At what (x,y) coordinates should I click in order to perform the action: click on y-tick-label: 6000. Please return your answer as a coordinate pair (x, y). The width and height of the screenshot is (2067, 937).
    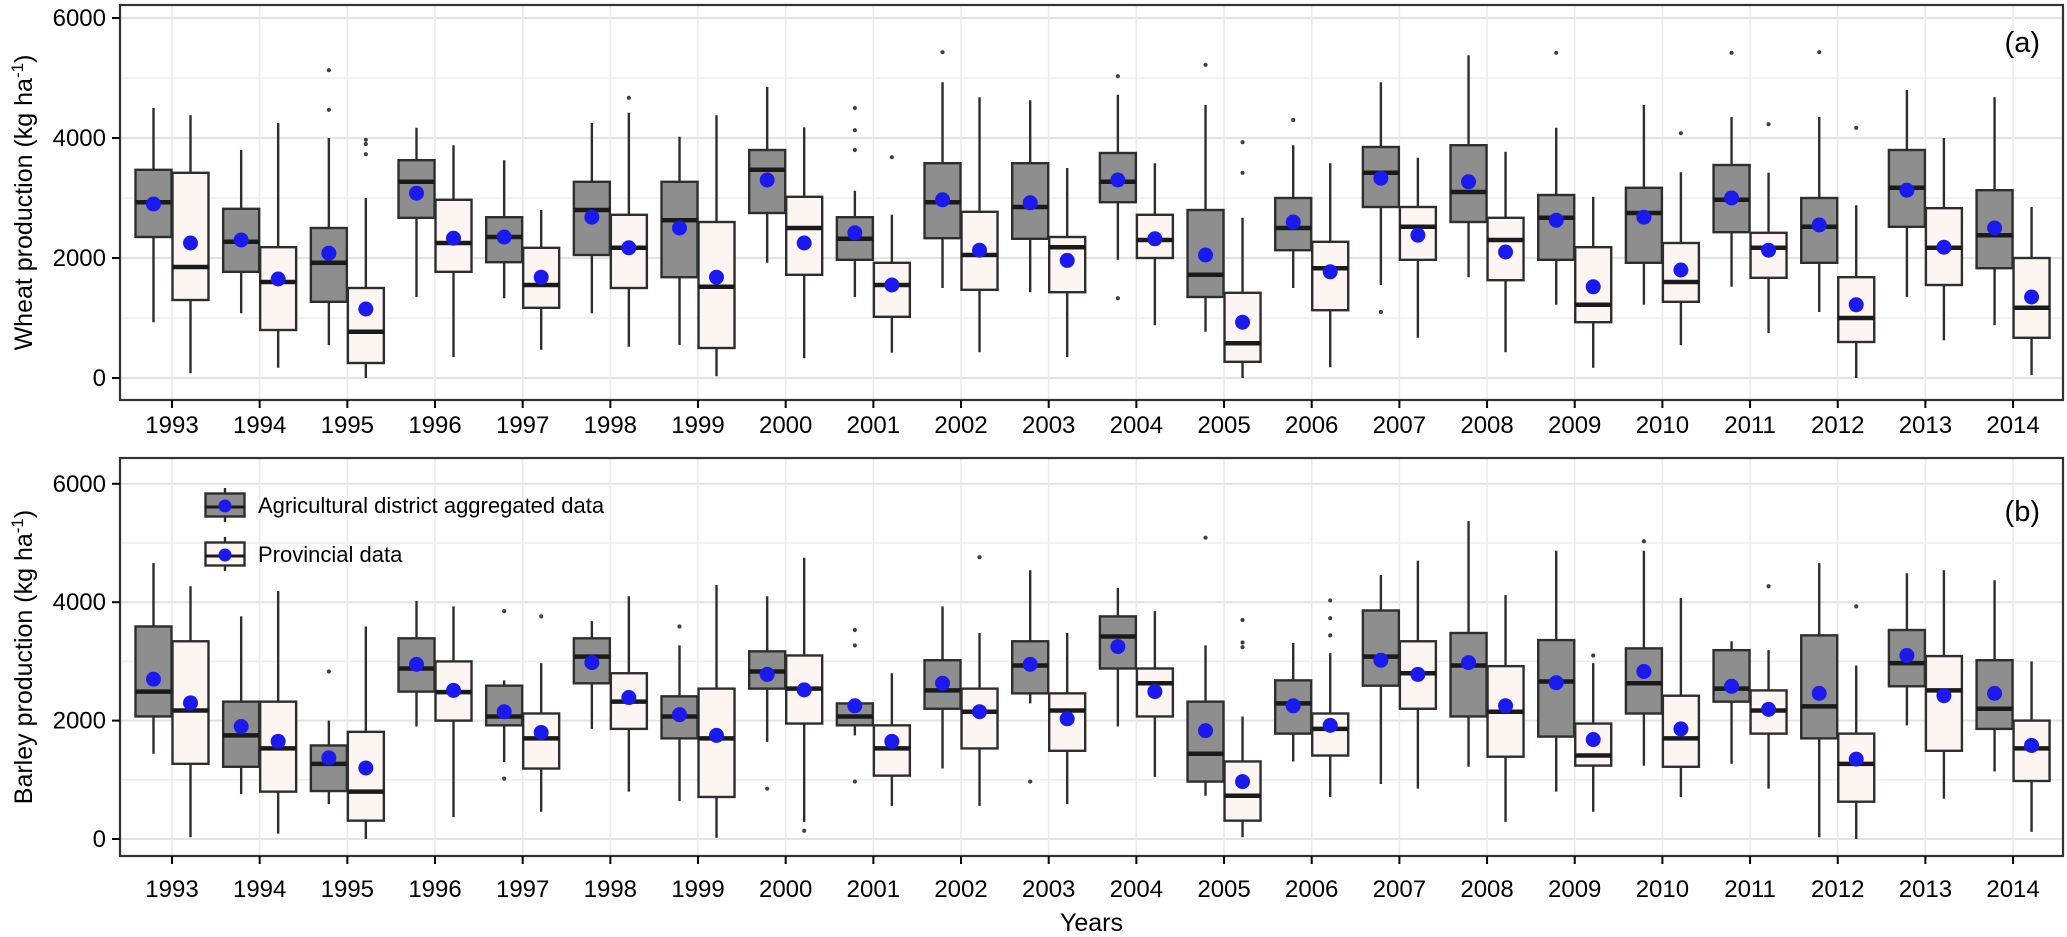
    Looking at the image, I should click on (79, 18).